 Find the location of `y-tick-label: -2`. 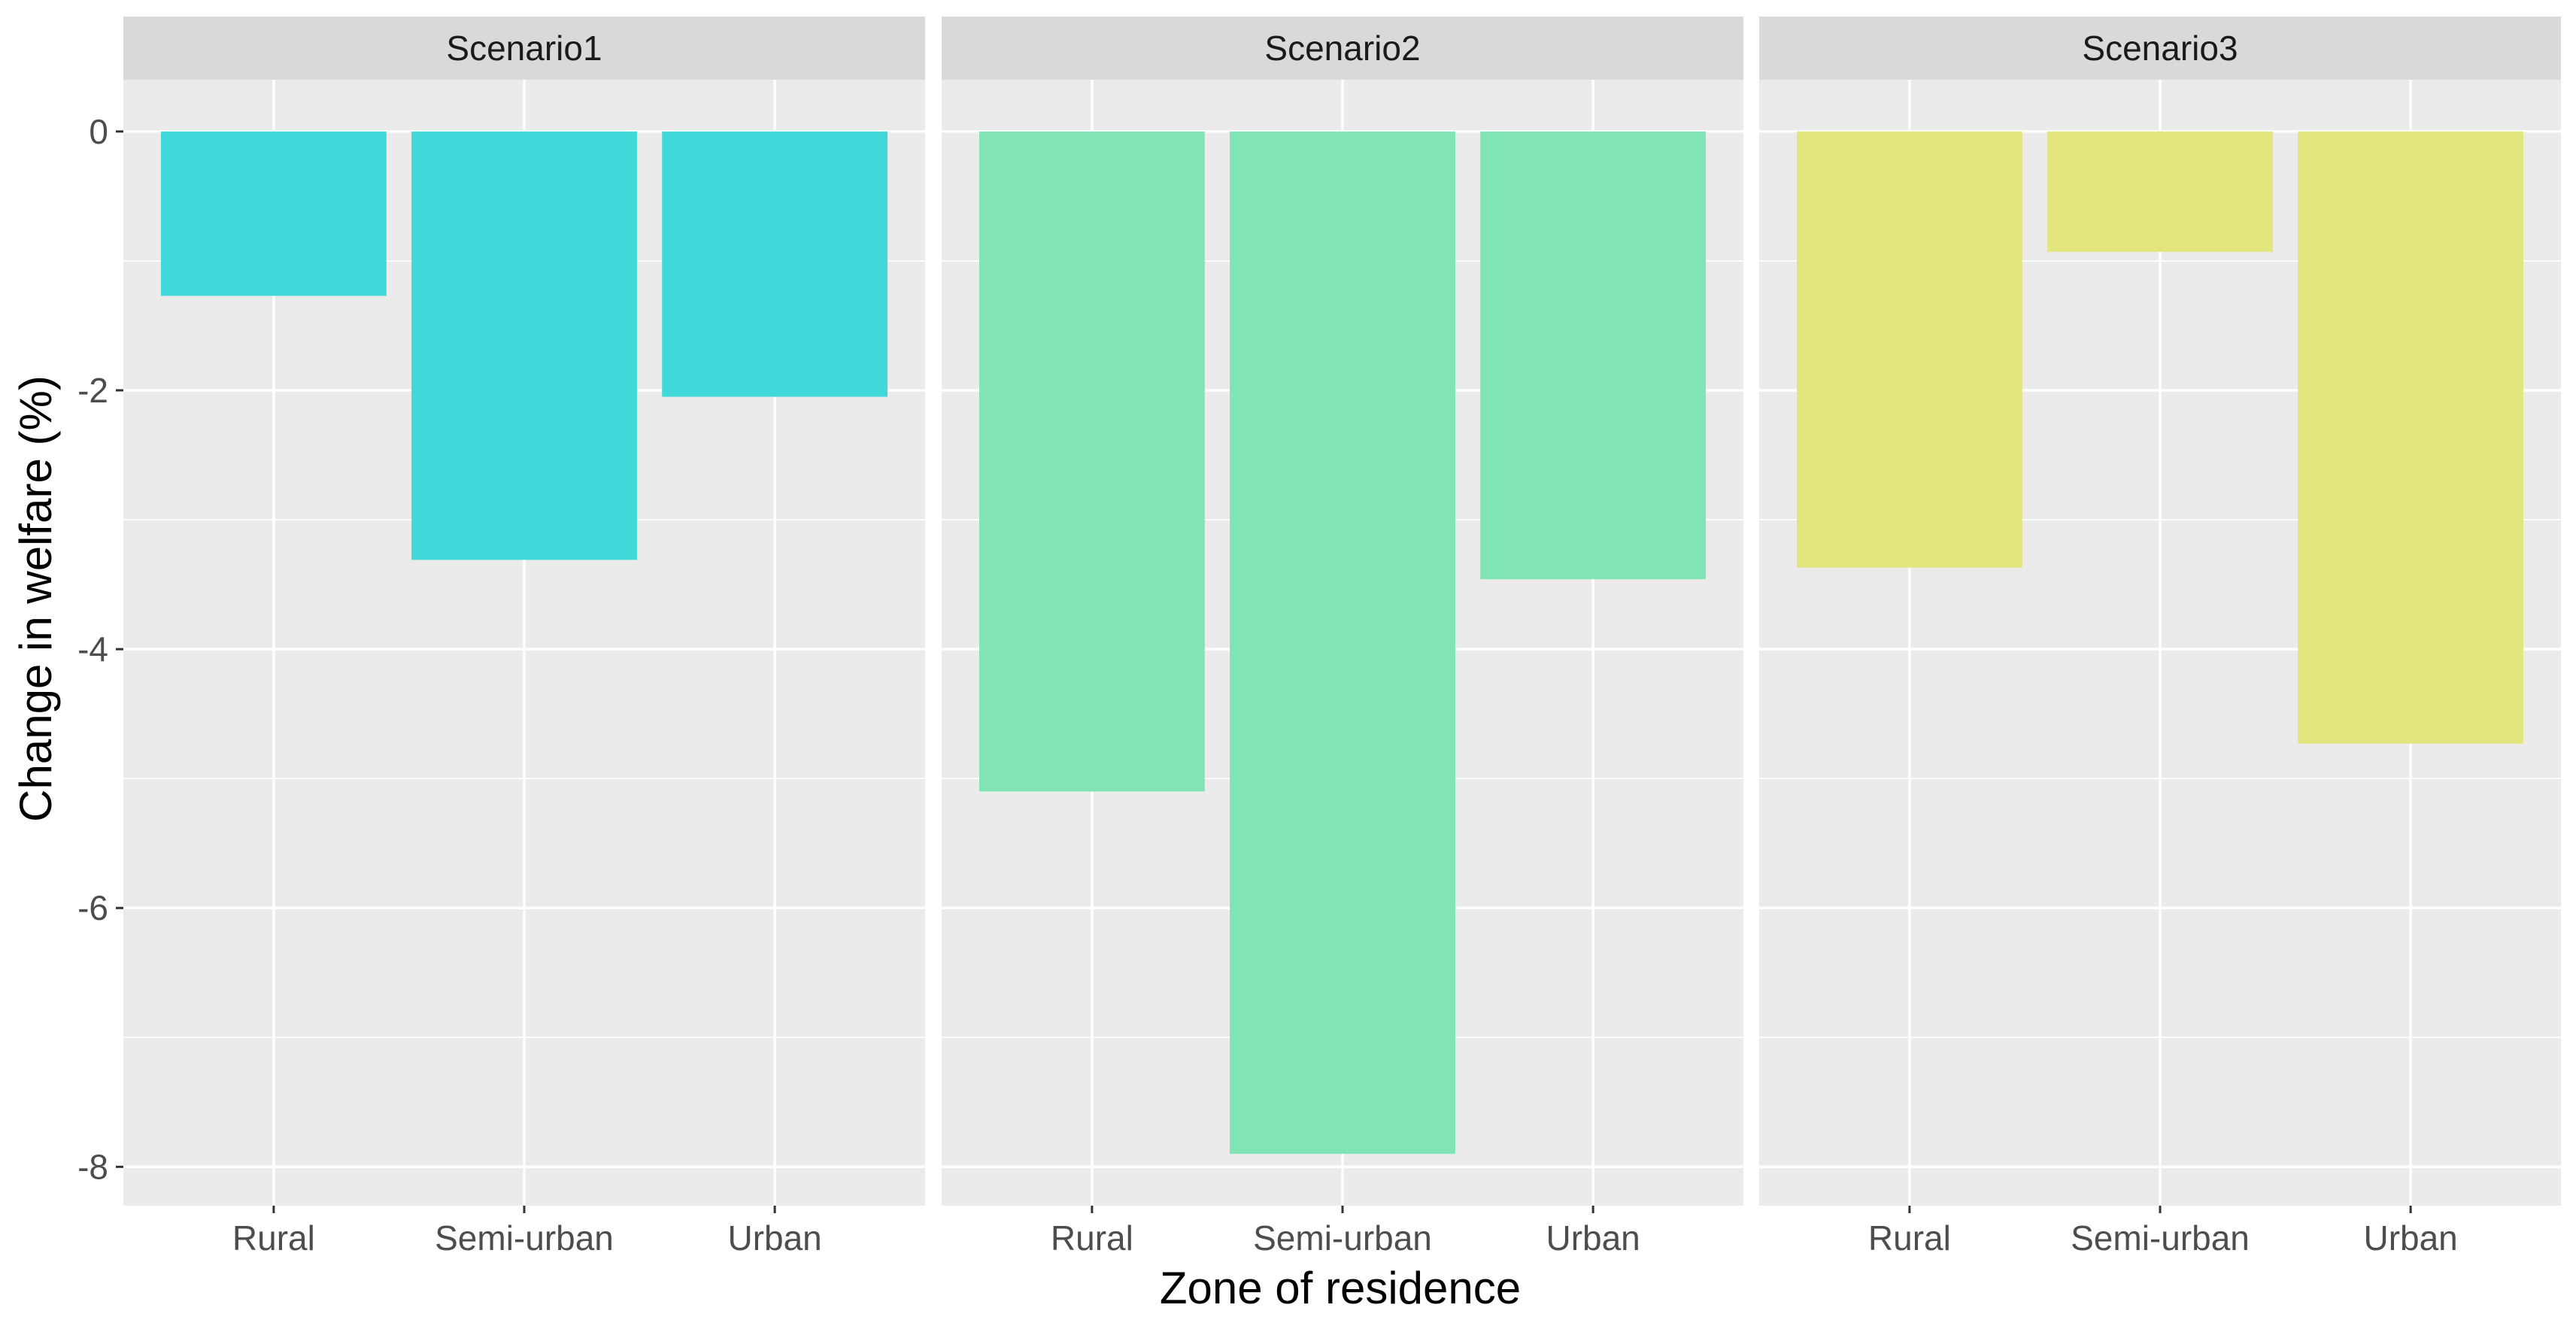

y-tick-label: -2 is located at coordinates (92, 390).